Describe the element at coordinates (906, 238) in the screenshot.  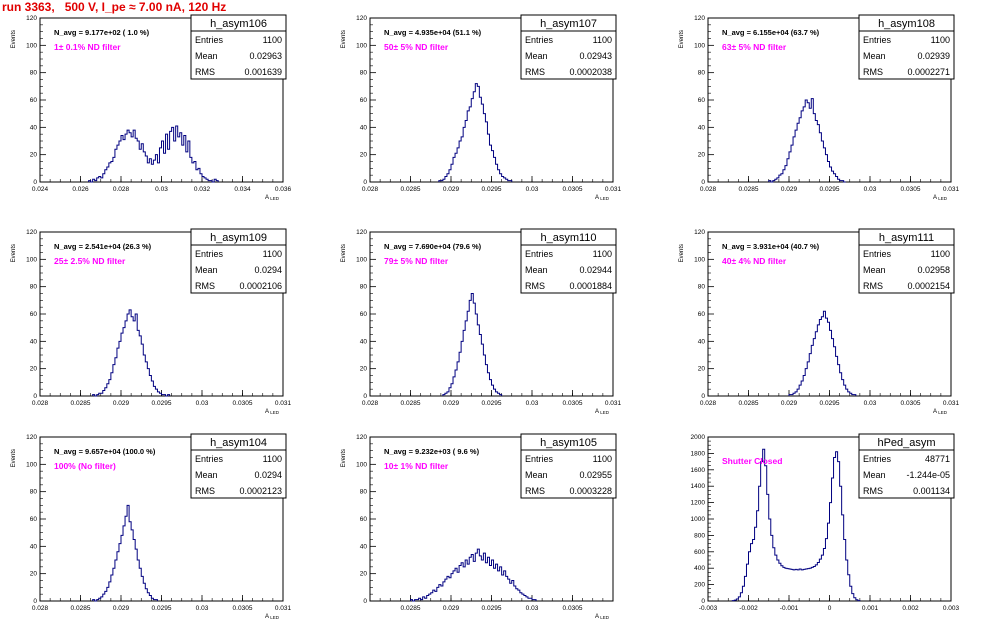
I see `histogram-name: h_asym111` at that location.